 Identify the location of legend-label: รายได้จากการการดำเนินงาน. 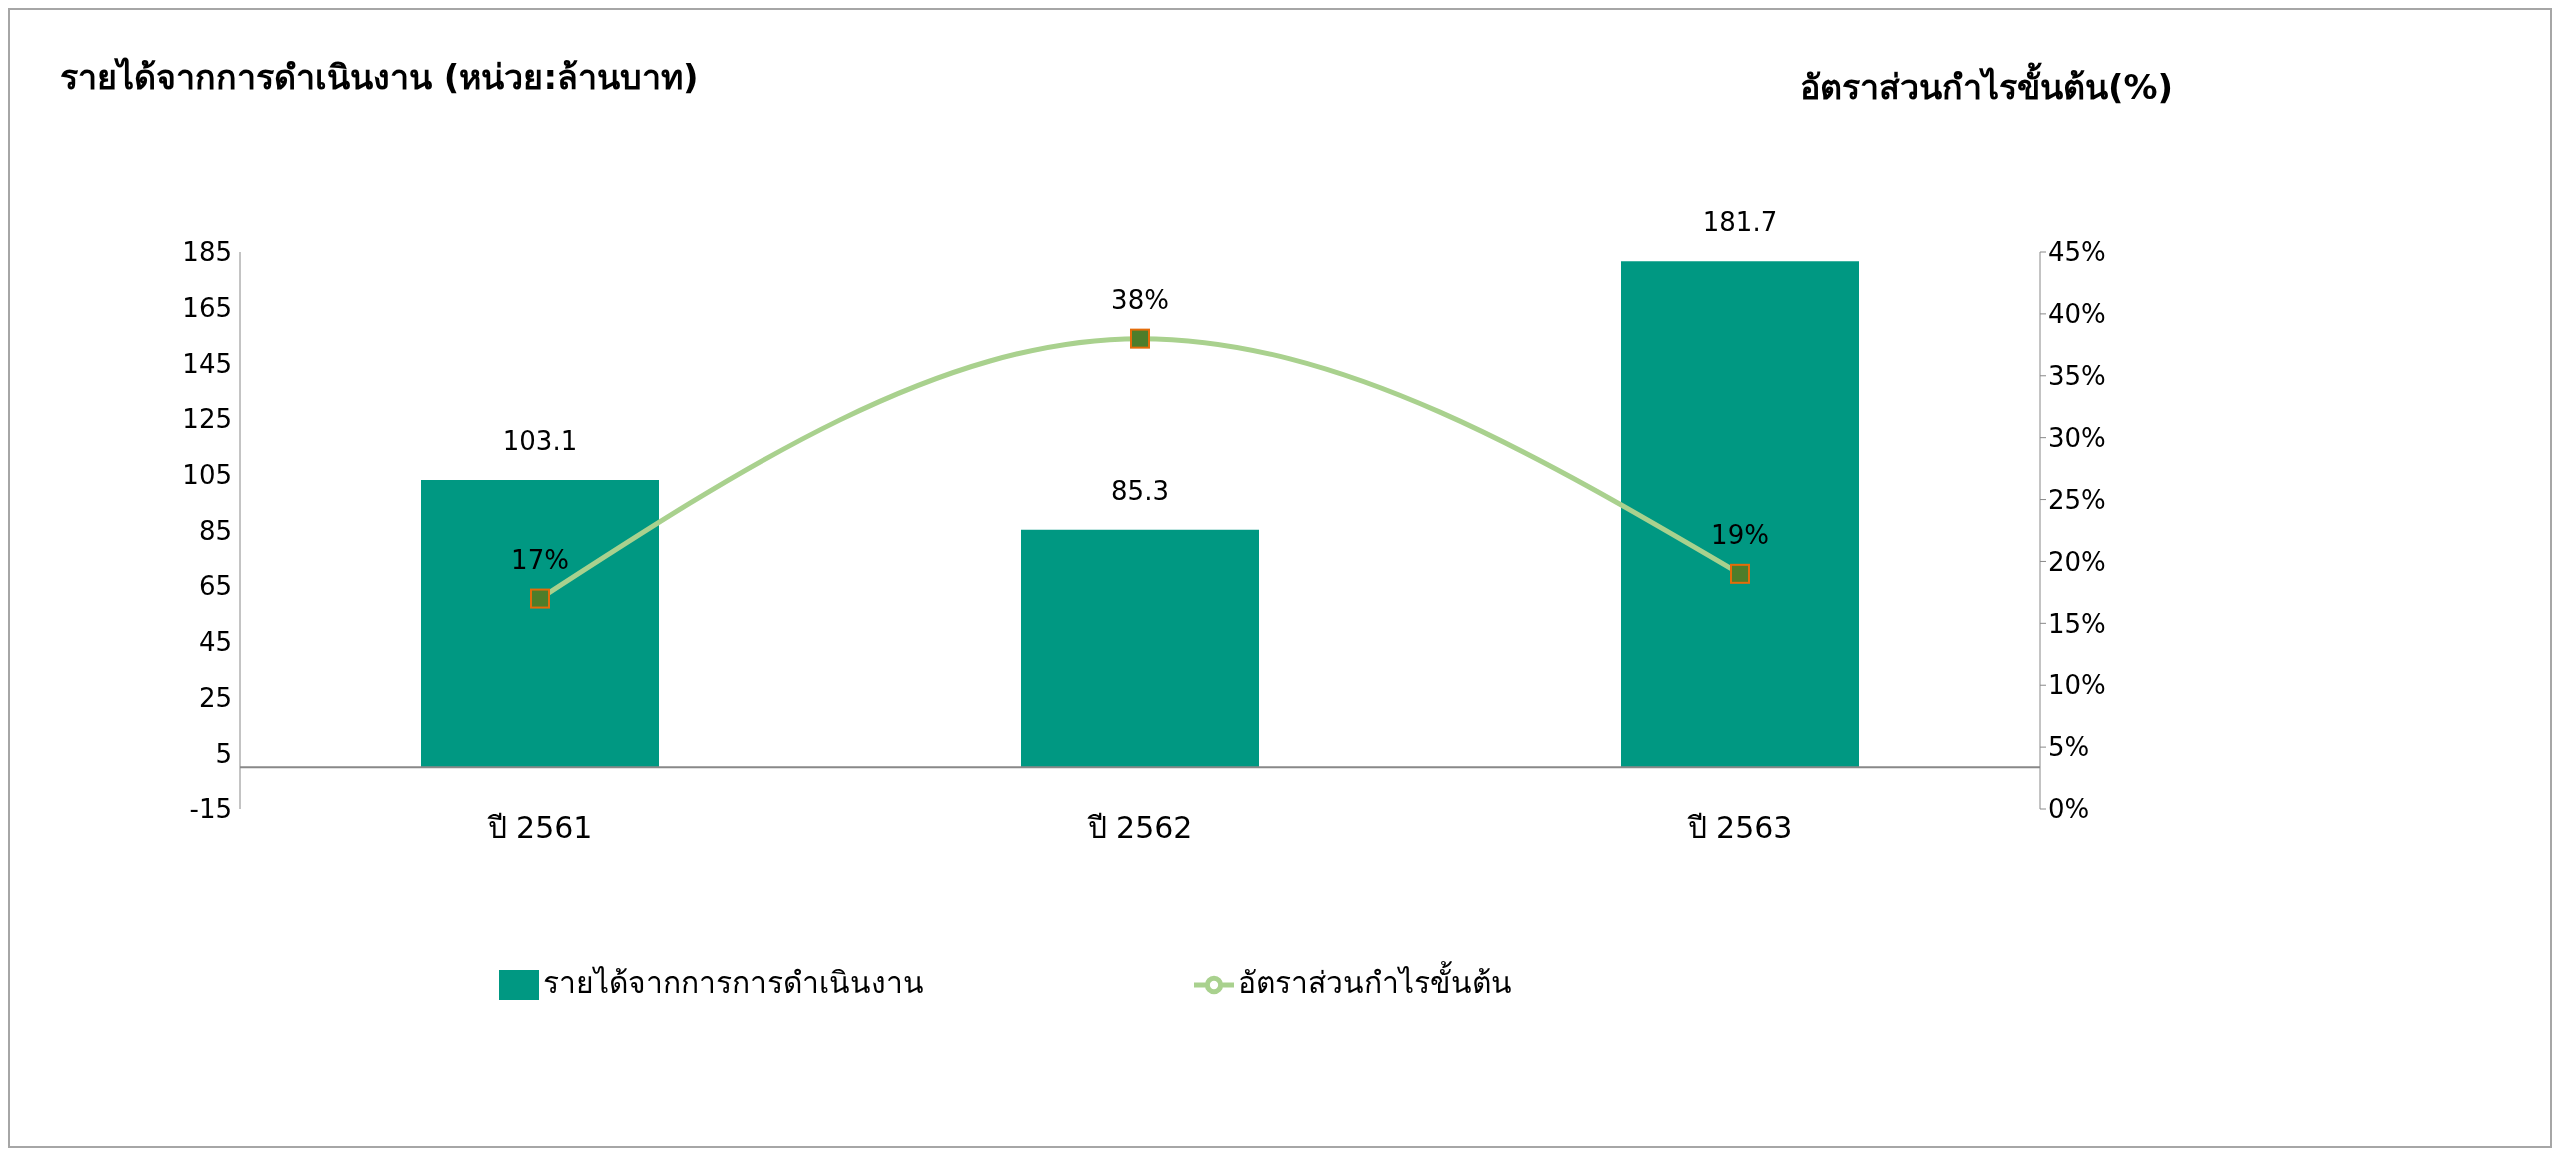
(733, 982).